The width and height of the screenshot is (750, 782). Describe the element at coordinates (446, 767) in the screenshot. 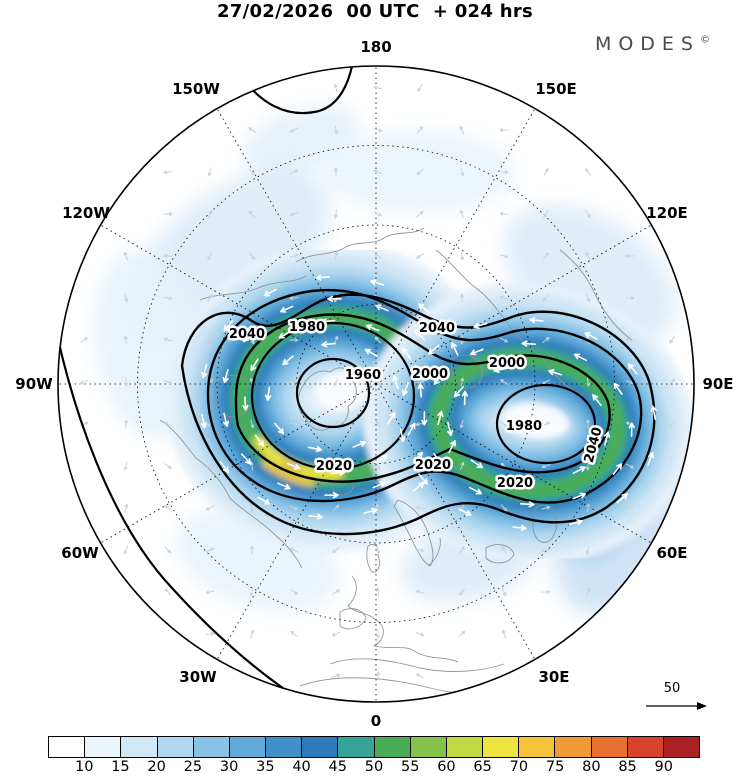

I see `colorbar-tick: 60` at that location.